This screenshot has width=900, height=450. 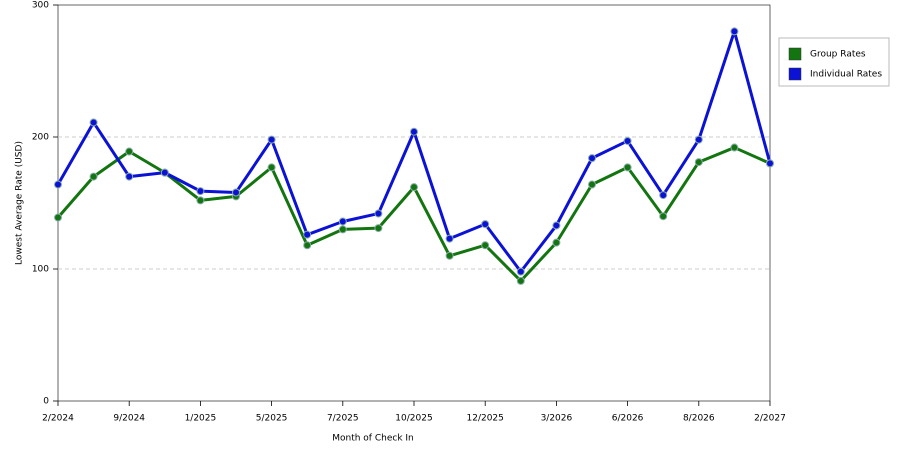 What do you see at coordinates (343, 419) in the screenshot?
I see `x-tick-label: 7/2025` at bounding box center [343, 419].